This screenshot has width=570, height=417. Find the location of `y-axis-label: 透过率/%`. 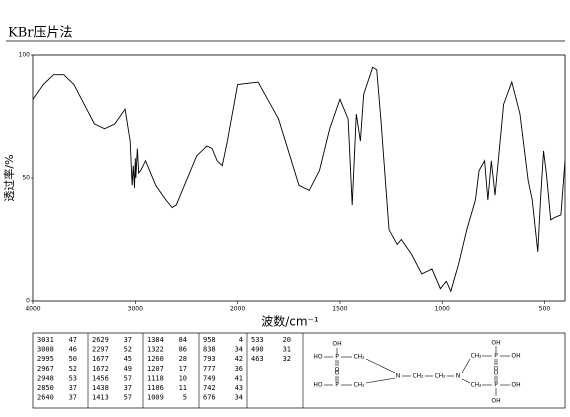

y-axis-label: 透过率/% is located at coordinates (9, 177).